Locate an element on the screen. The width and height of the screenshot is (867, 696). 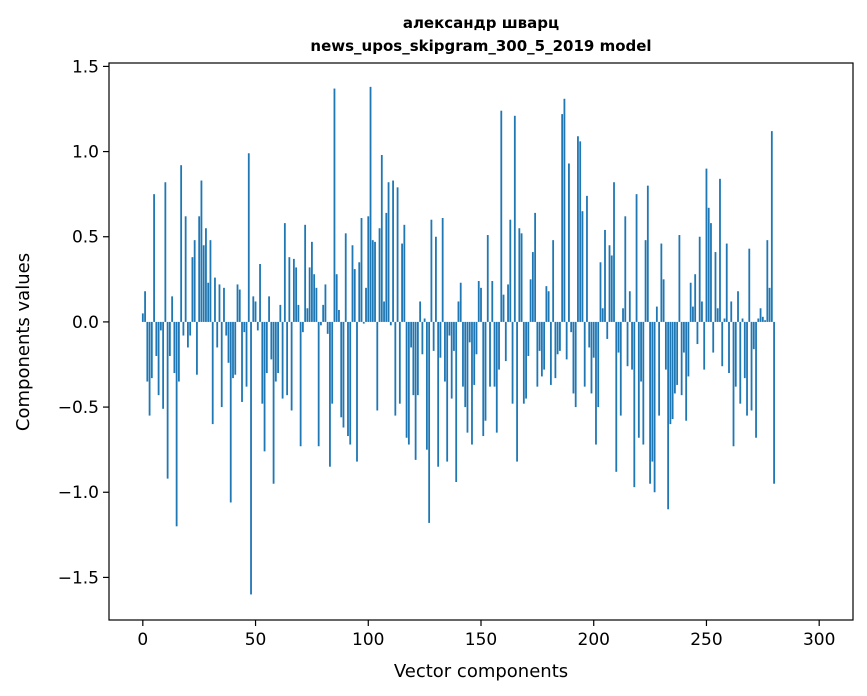
y-tick-label-5: 1.0 is located at coordinates (85, 153).